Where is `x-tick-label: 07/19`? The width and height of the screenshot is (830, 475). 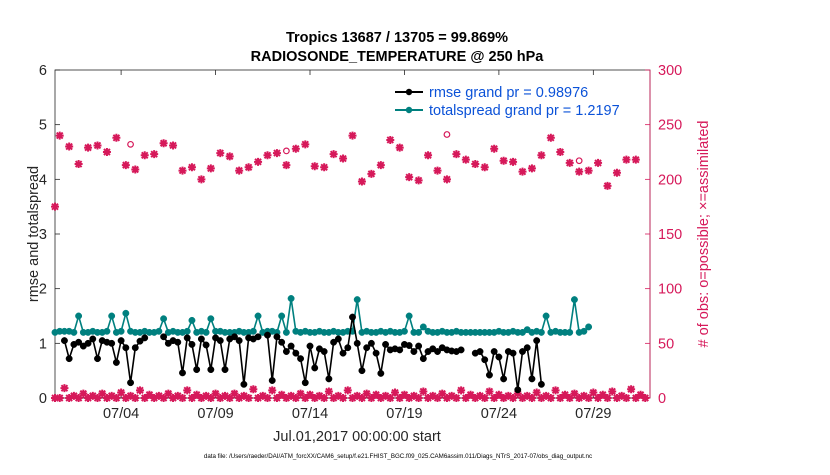
x-tick-label: 07/19 is located at coordinates (404, 414).